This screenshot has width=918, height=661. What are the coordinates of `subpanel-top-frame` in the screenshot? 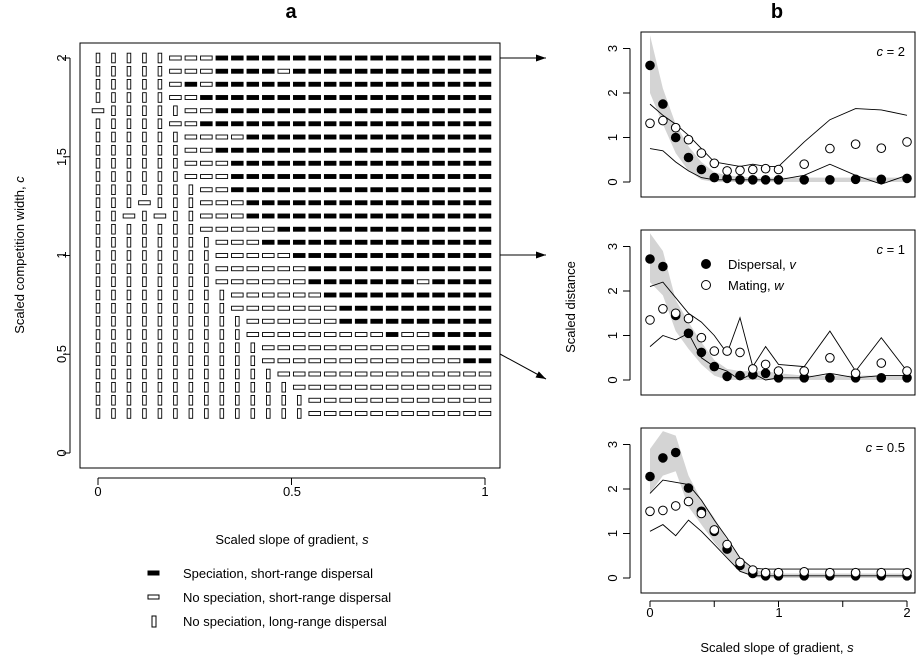 It's located at (778, 114).